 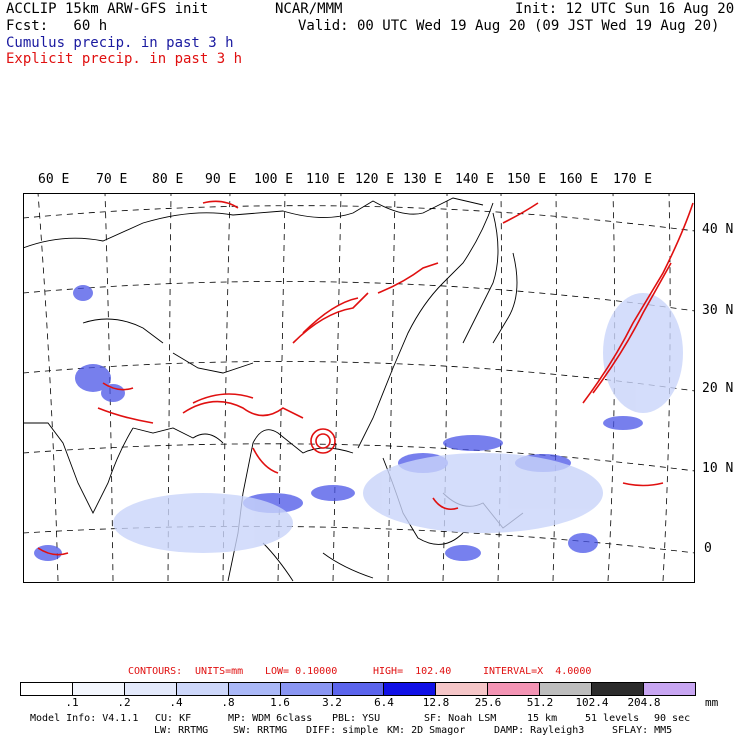 What do you see at coordinates (436, 702) in the screenshot?
I see `colorbar-tick-label: 12.8` at bounding box center [436, 702].